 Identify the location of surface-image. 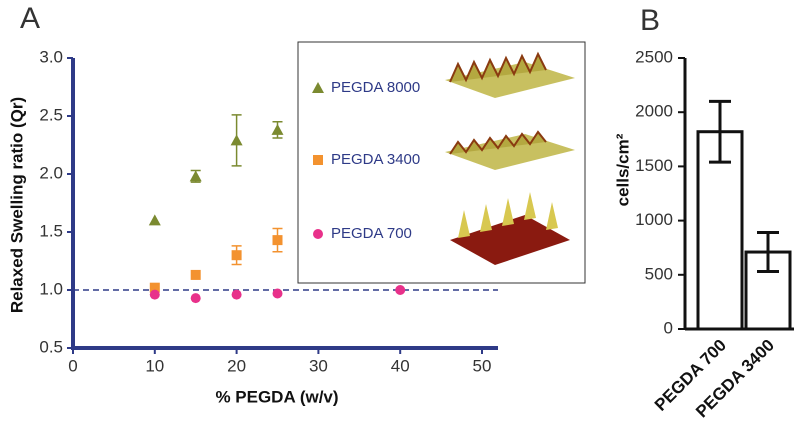
(510, 158).